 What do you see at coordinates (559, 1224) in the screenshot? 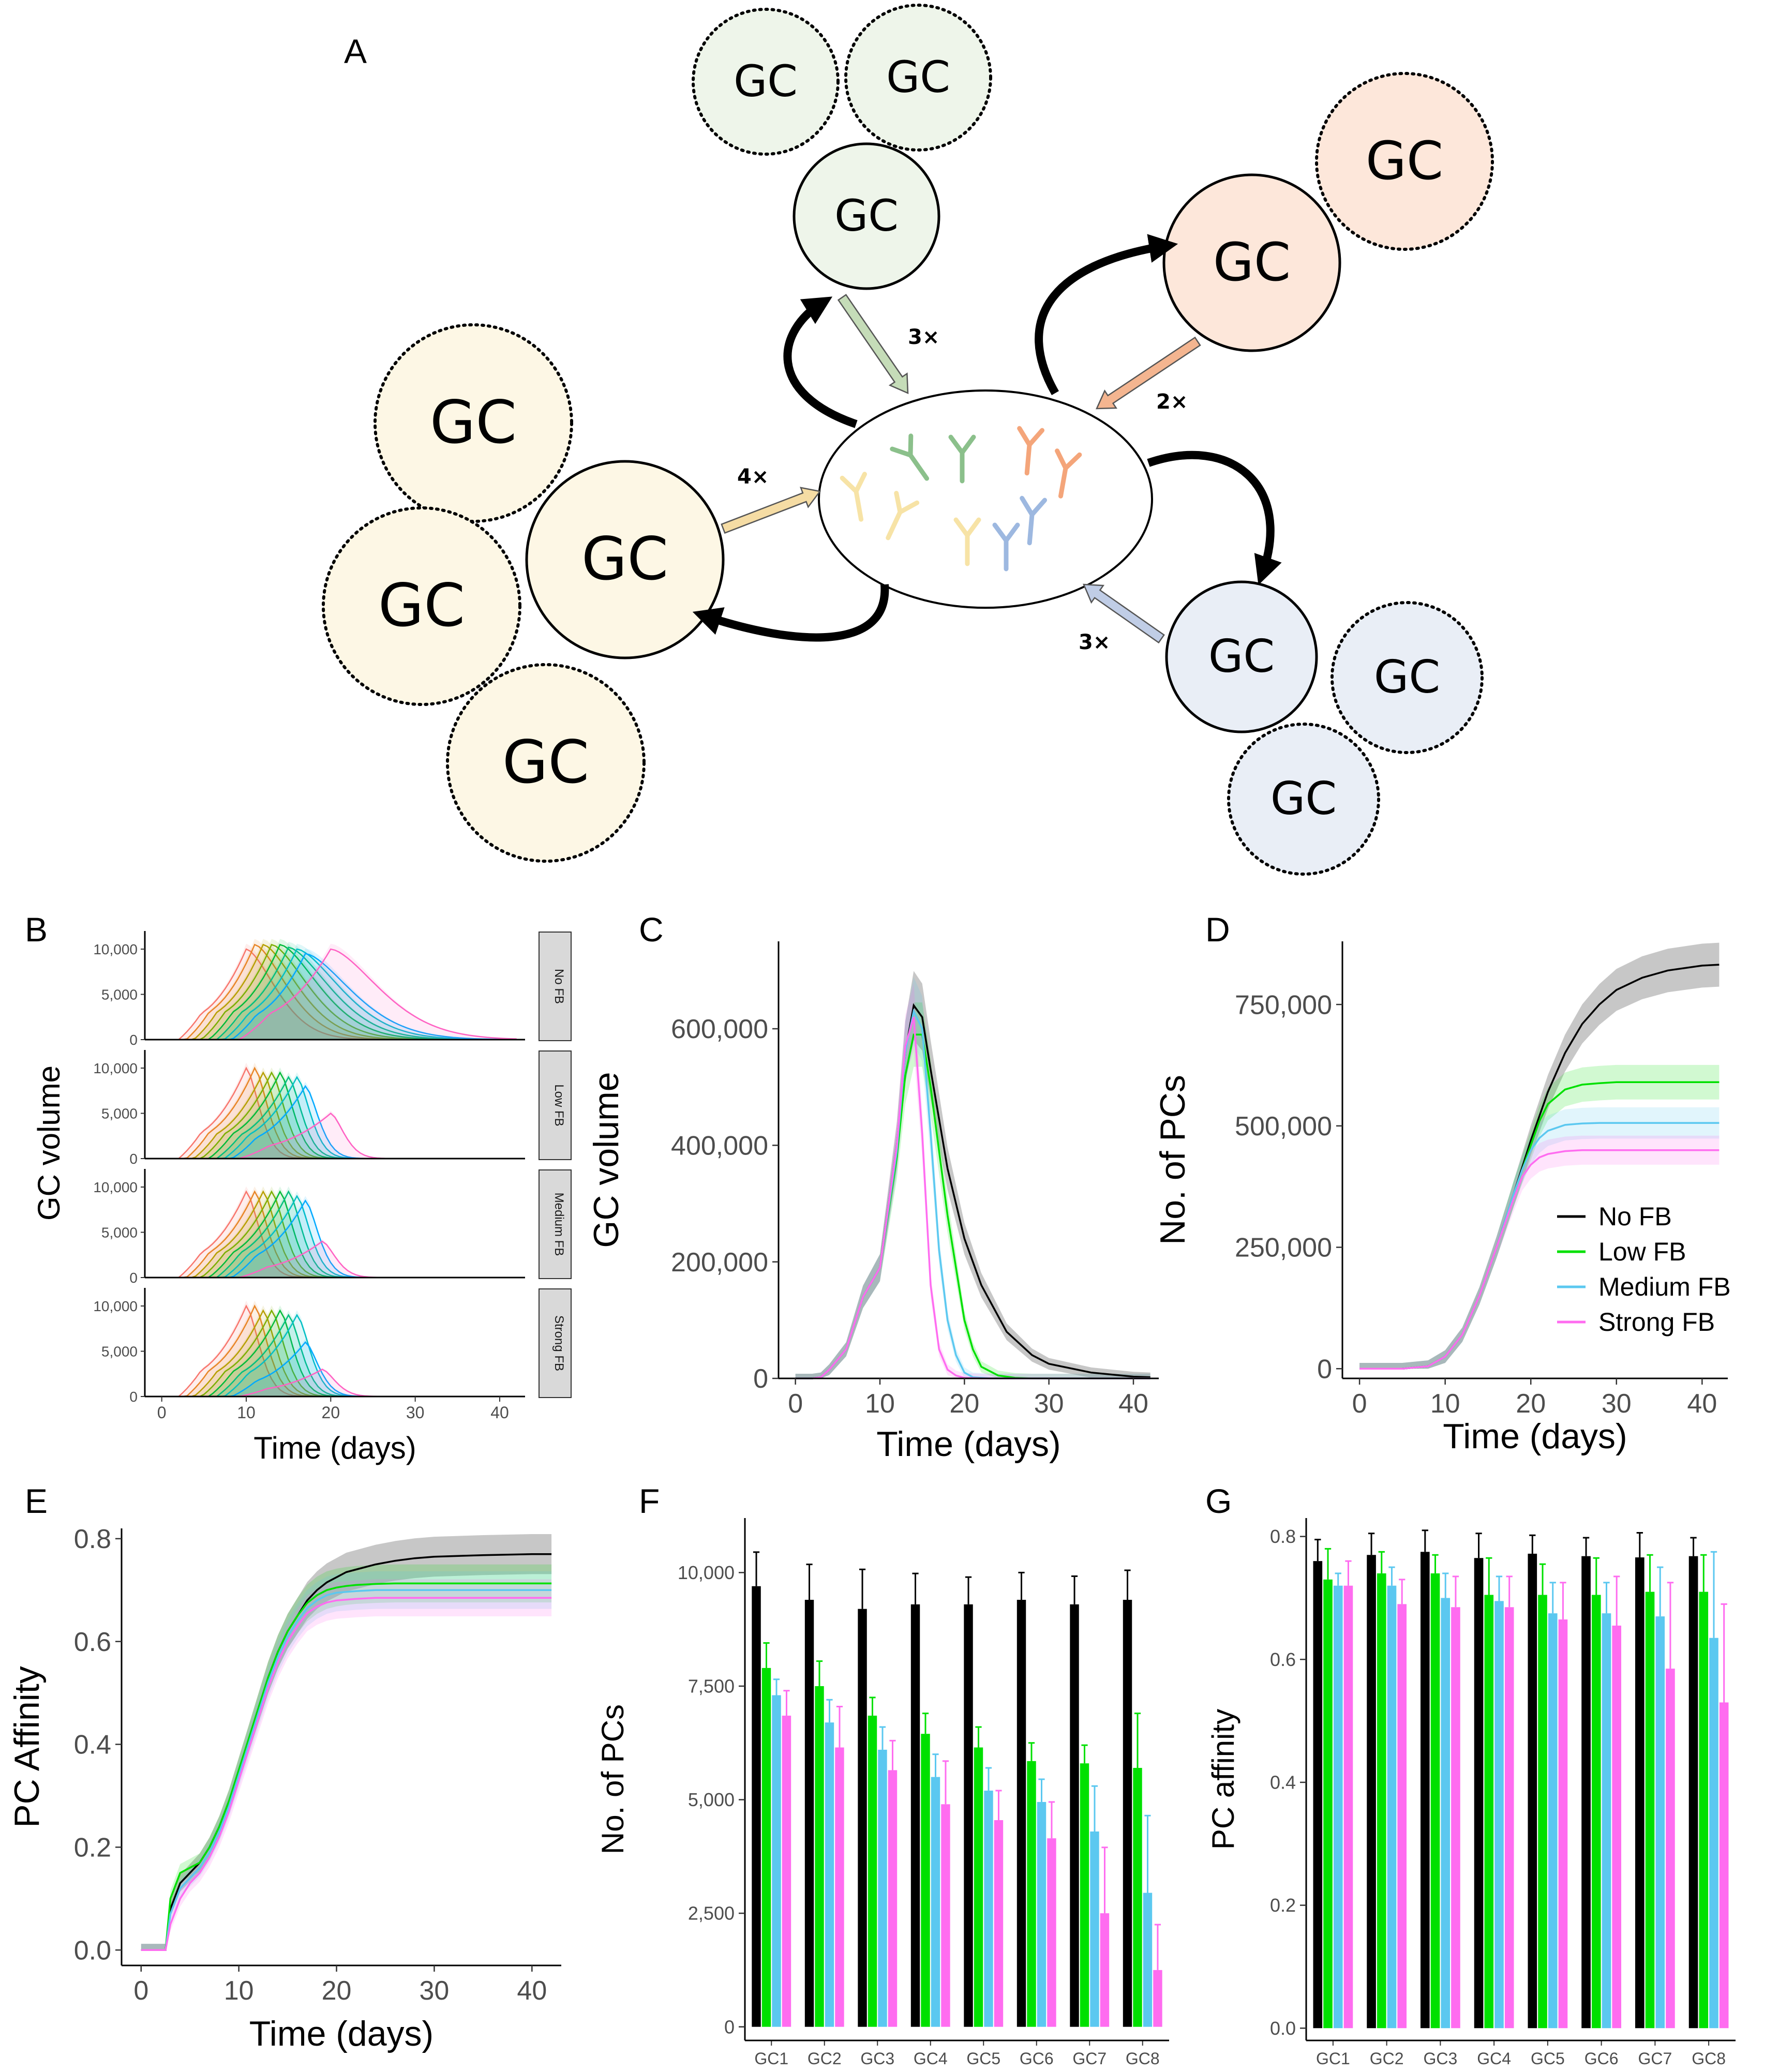
I see `facet-strip-label: Medium FB` at bounding box center [559, 1224].